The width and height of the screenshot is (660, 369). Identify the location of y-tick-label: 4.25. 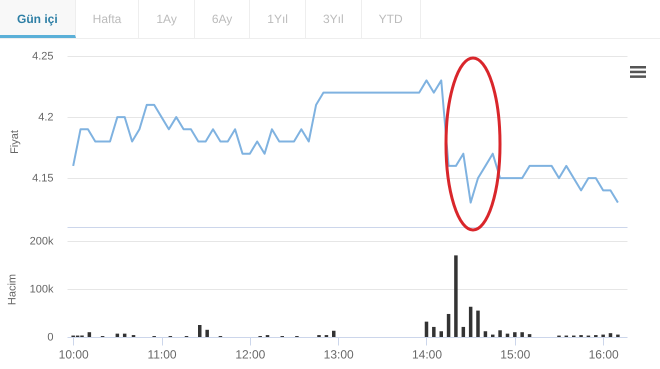
(43, 56).